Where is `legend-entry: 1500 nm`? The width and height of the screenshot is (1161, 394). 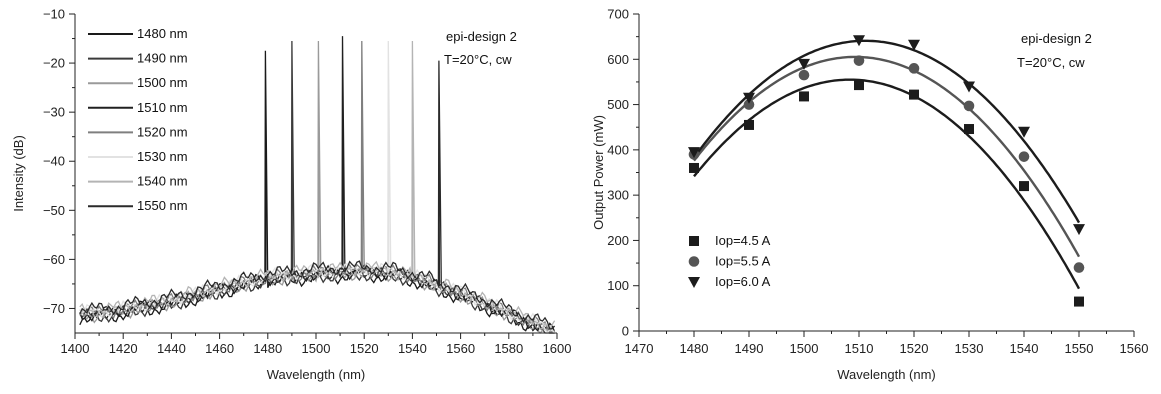 legend-entry: 1500 nm is located at coordinates (162, 82).